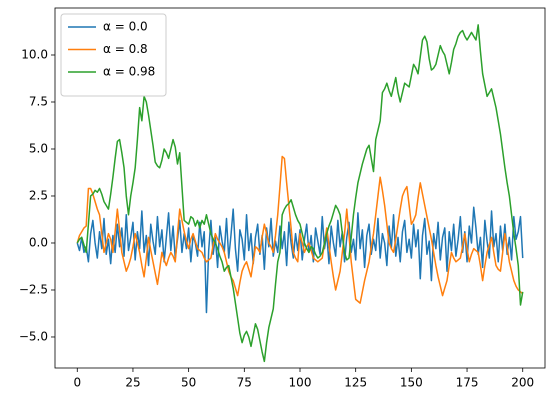 The width and height of the screenshot is (559, 413). What do you see at coordinates (77, 383) in the screenshot?
I see `x-tick-label: 0` at bounding box center [77, 383].